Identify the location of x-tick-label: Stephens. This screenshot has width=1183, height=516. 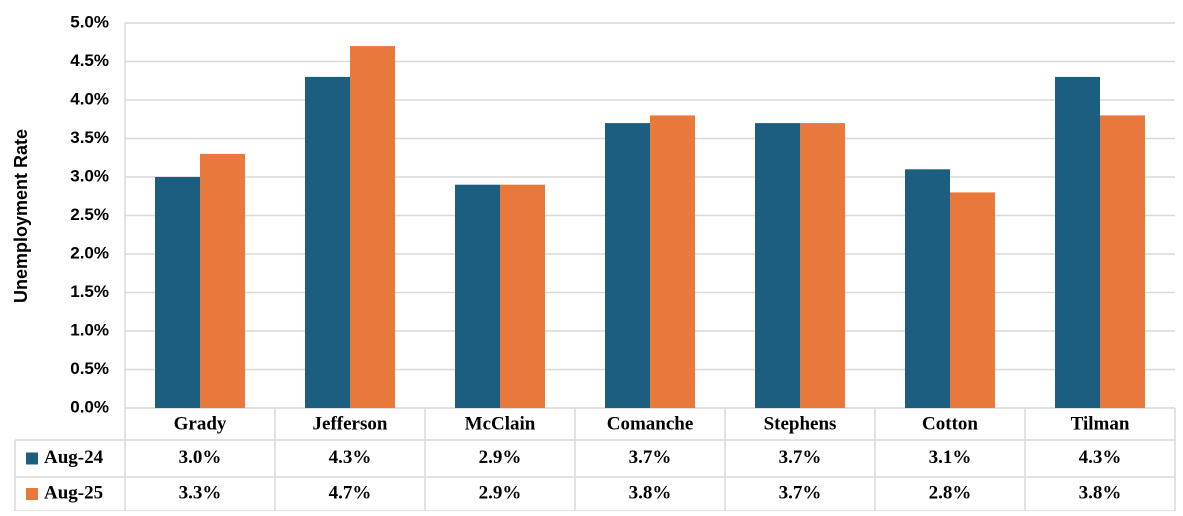
(800, 423).